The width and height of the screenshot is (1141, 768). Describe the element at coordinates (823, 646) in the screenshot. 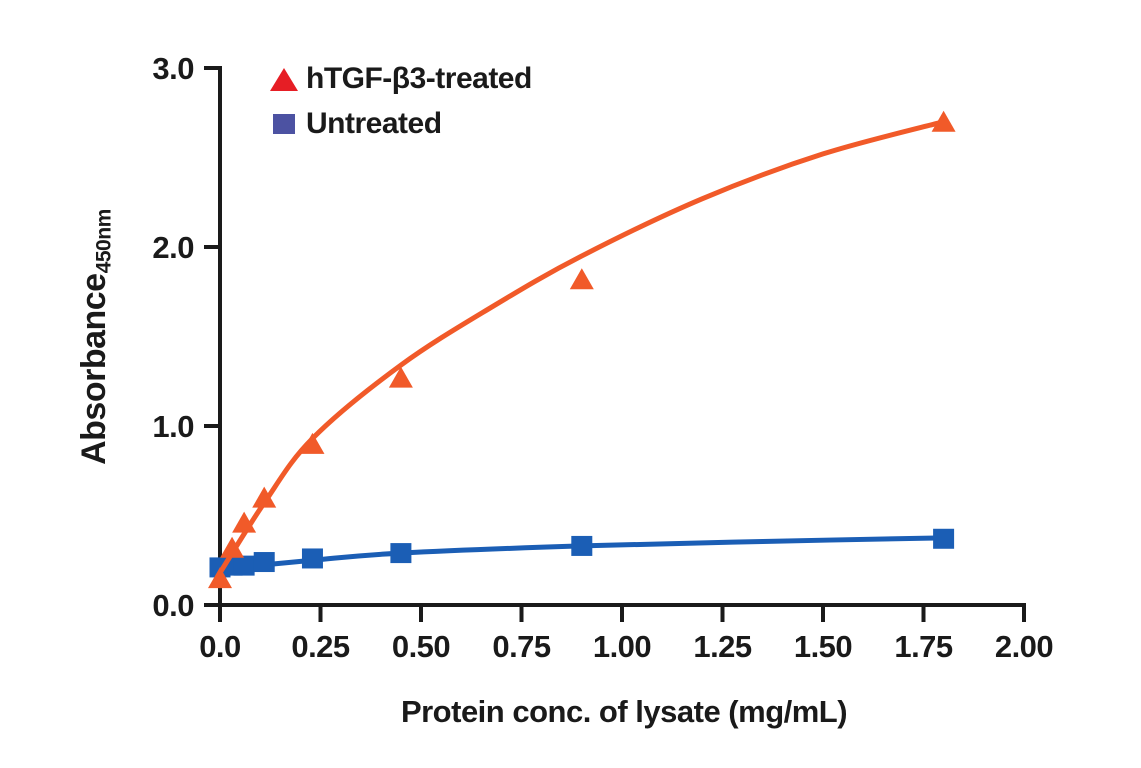

I see `x-tick-label: 1.50` at that location.